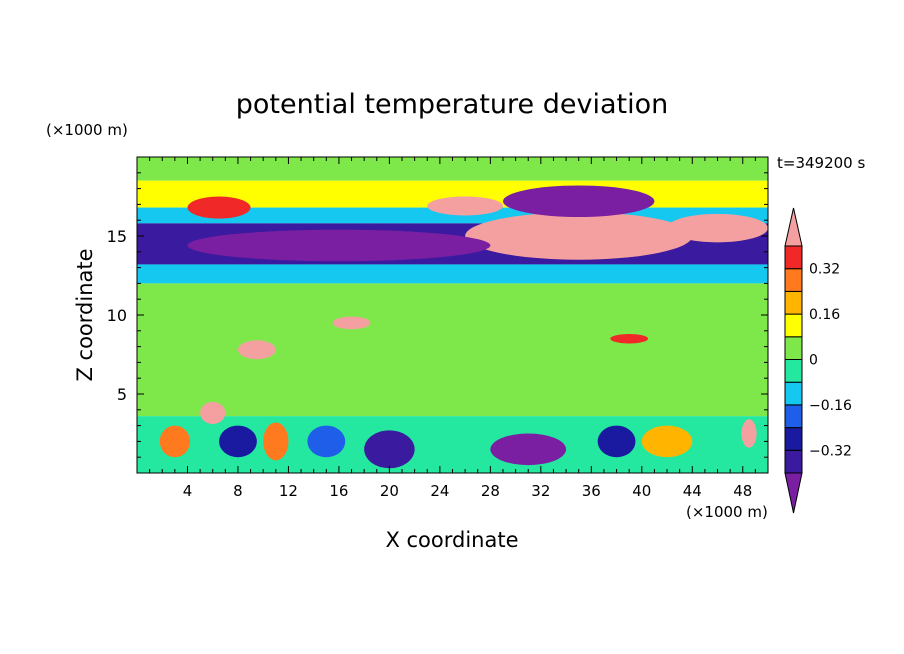 The height and width of the screenshot is (654, 904). Describe the element at coordinates (188, 491) in the screenshot. I see `x-tick-label: 4` at that location.